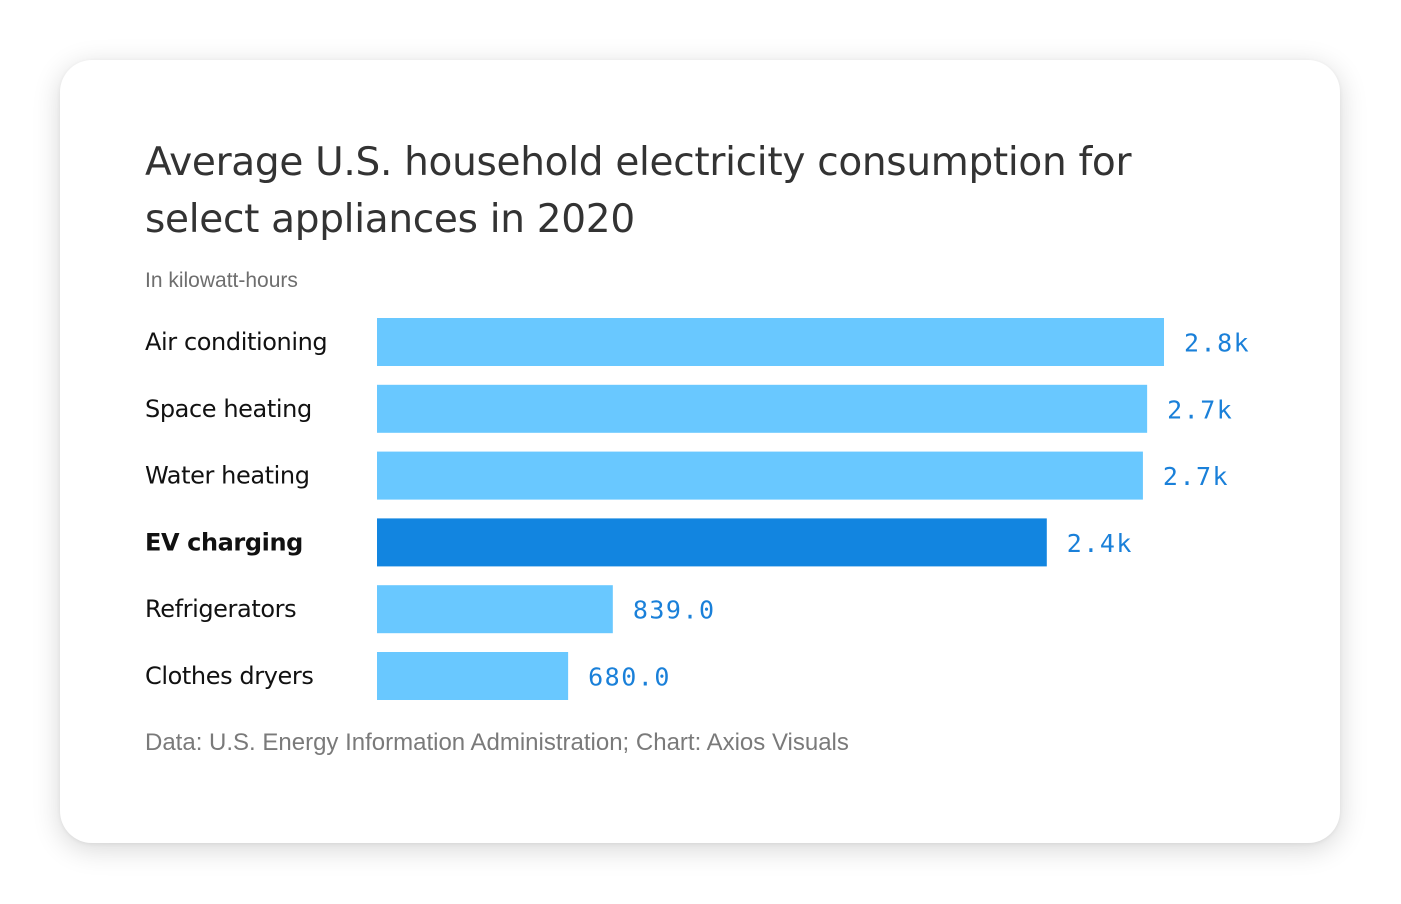  What do you see at coordinates (712, 542) in the screenshot?
I see `bar-ev-charging` at bounding box center [712, 542].